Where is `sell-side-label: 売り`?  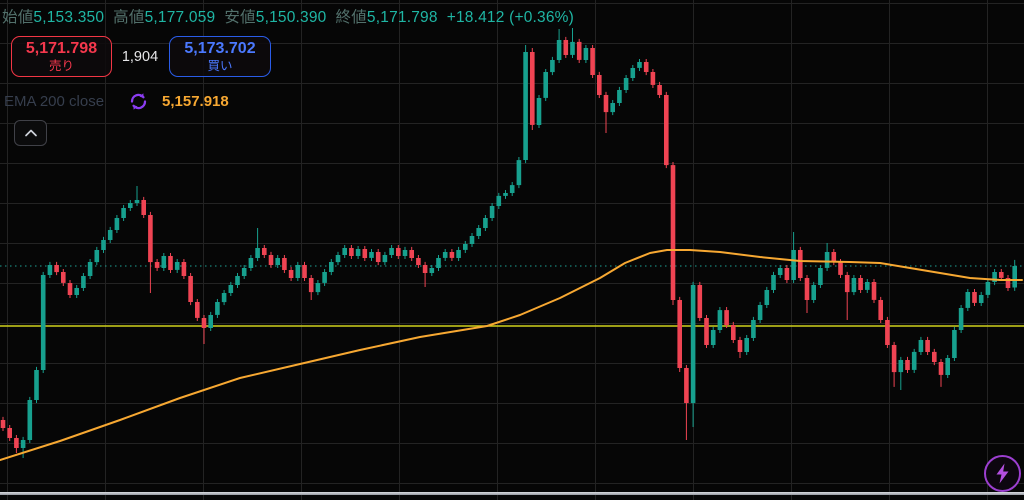 sell-side-label: 売り is located at coordinates (61, 65).